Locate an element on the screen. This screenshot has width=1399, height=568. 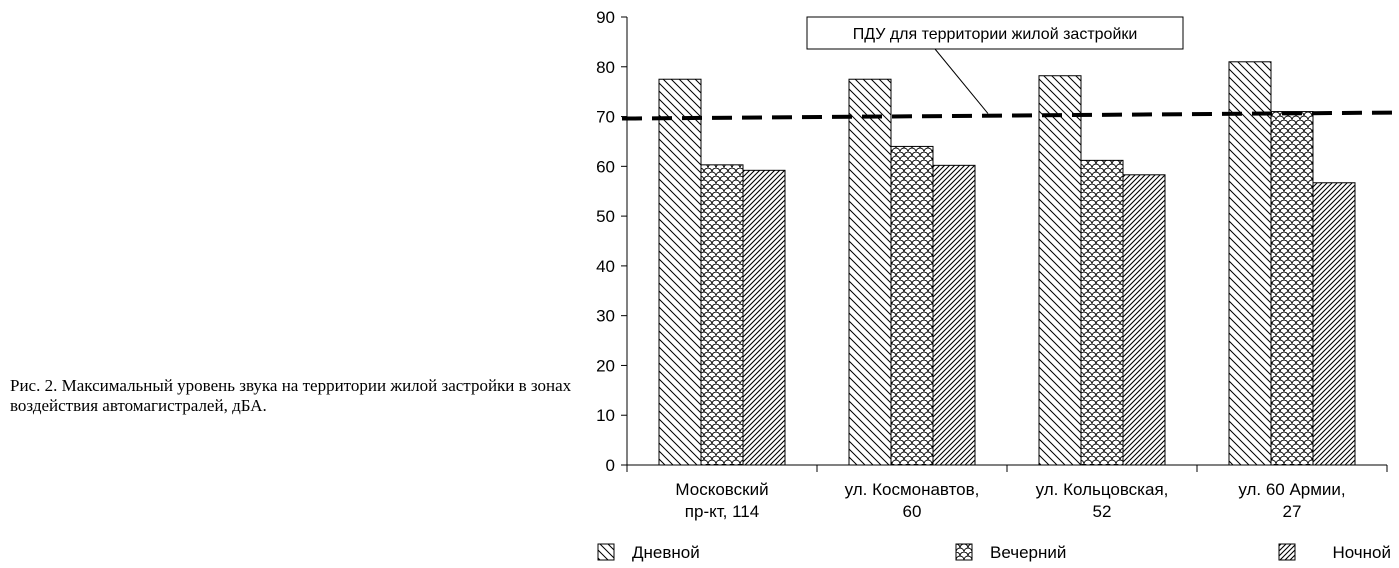
reference-line is located at coordinates (1007, 115).